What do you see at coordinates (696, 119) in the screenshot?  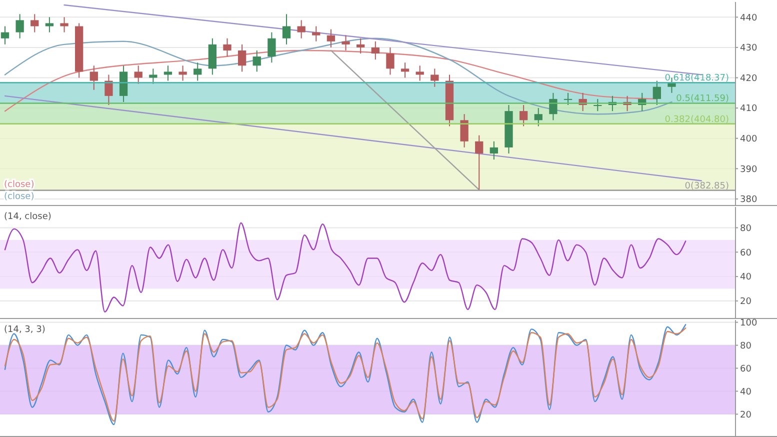 I see `ref-line-label: 0.382(404.80)` at bounding box center [696, 119].